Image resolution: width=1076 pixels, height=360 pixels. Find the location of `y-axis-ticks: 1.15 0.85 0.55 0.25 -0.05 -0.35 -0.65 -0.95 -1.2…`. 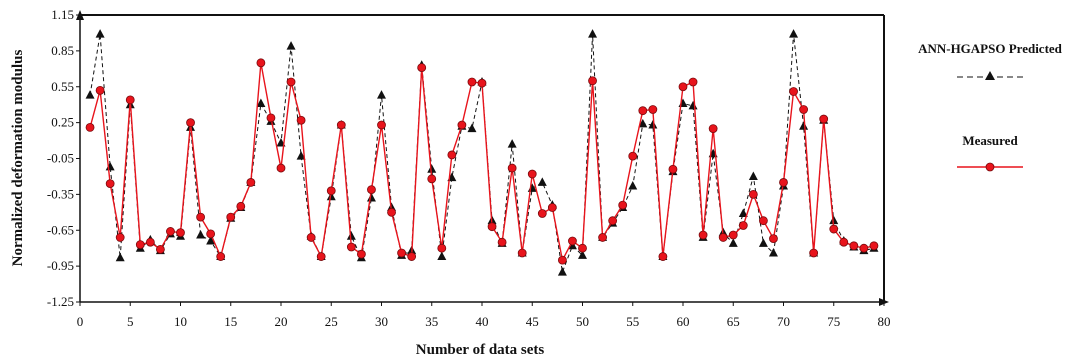

y-axis-ticks: 1.15 0.85 0.55 0.25 -0.05 -0.35 -0.65 -0.95 -1.2… is located at coordinates (63, 158).